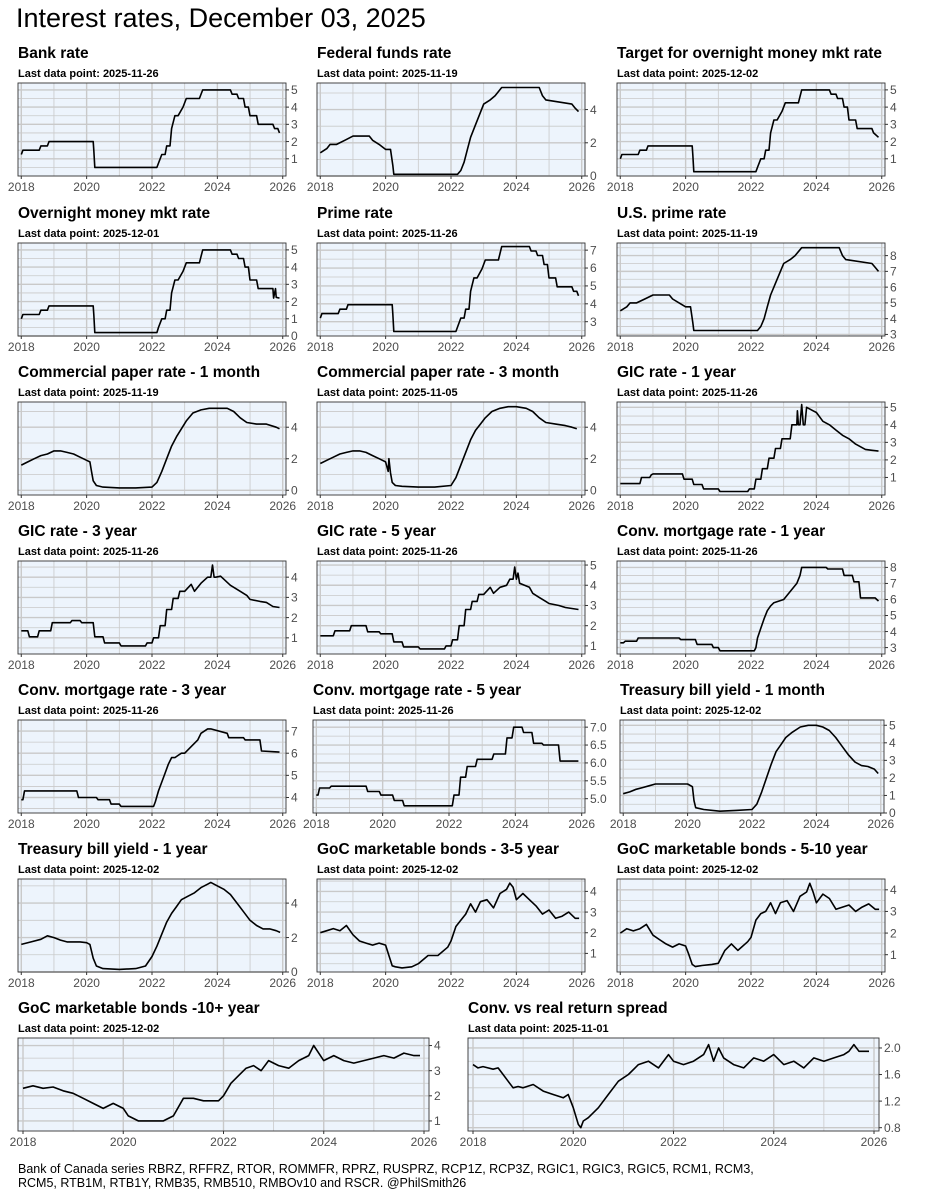 This screenshot has height=1200, width=927. What do you see at coordinates (77, 531) in the screenshot?
I see `chart-title: GIC rate - 3 year` at bounding box center [77, 531].